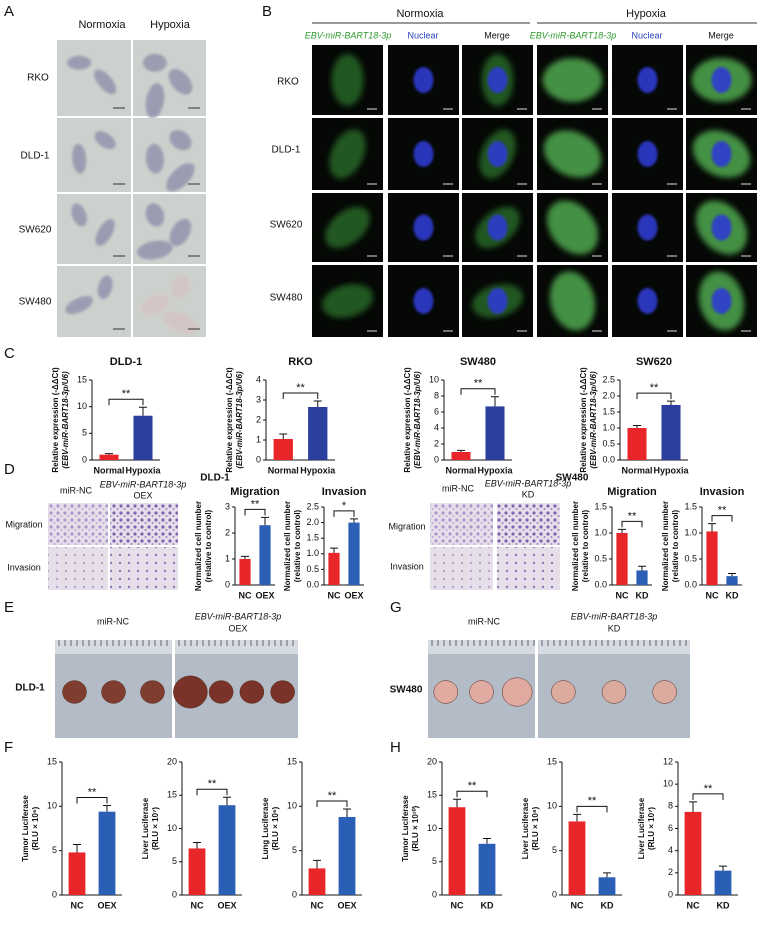 Image resolution: width=760 pixels, height=949 pixels. I want to click on column-label: EBV-miR-BART18-3p, so click(528, 483).